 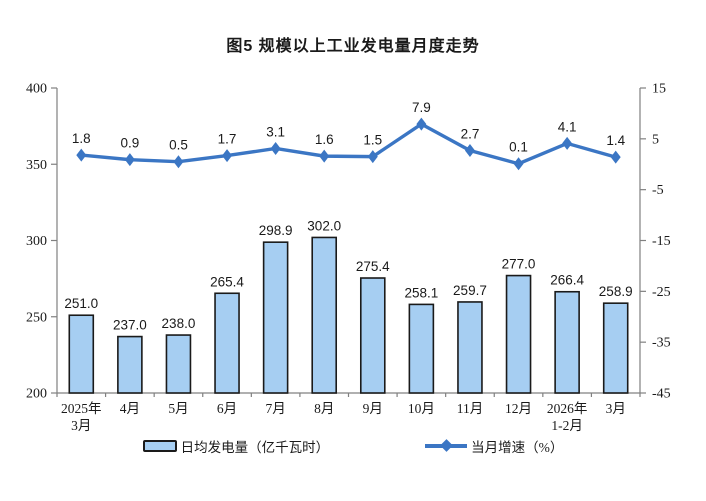 I want to click on x-axis-label: 2026年, so click(x=567, y=408).